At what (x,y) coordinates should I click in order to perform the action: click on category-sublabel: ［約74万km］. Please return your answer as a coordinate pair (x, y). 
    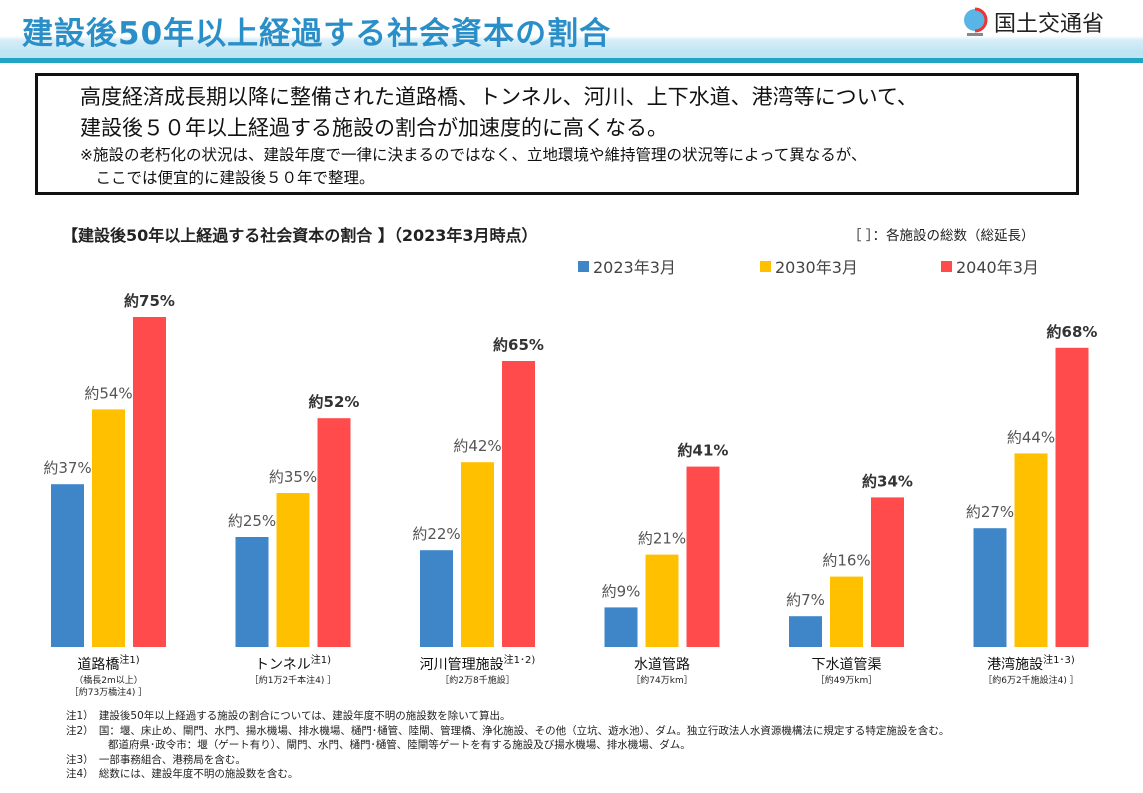
    Looking at the image, I should click on (661, 680).